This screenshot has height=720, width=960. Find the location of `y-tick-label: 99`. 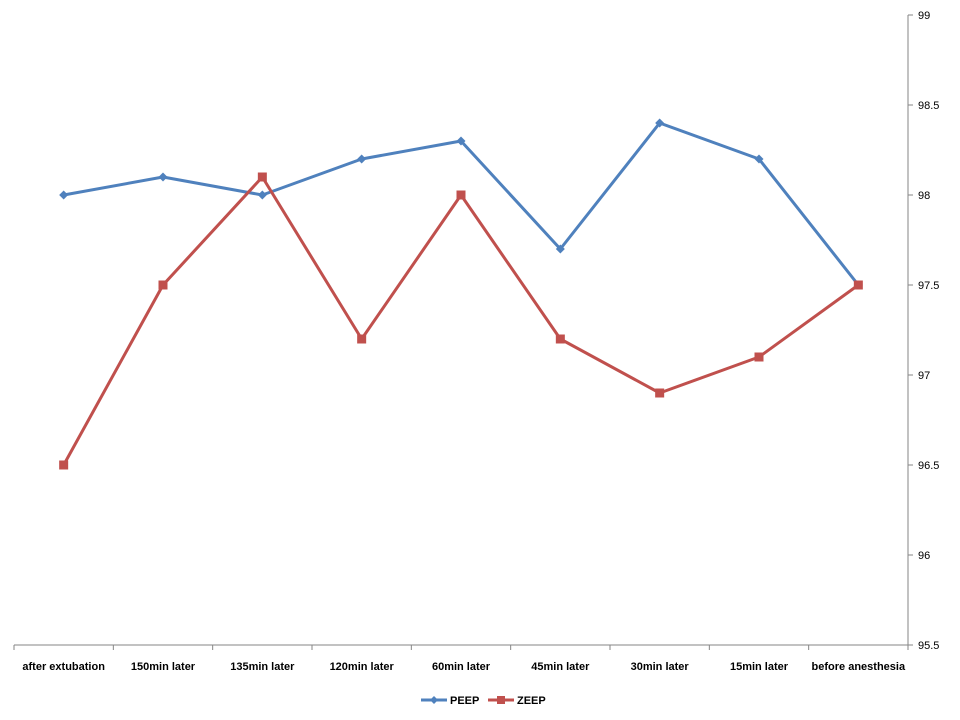

y-tick-label: 99 is located at coordinates (924, 16).